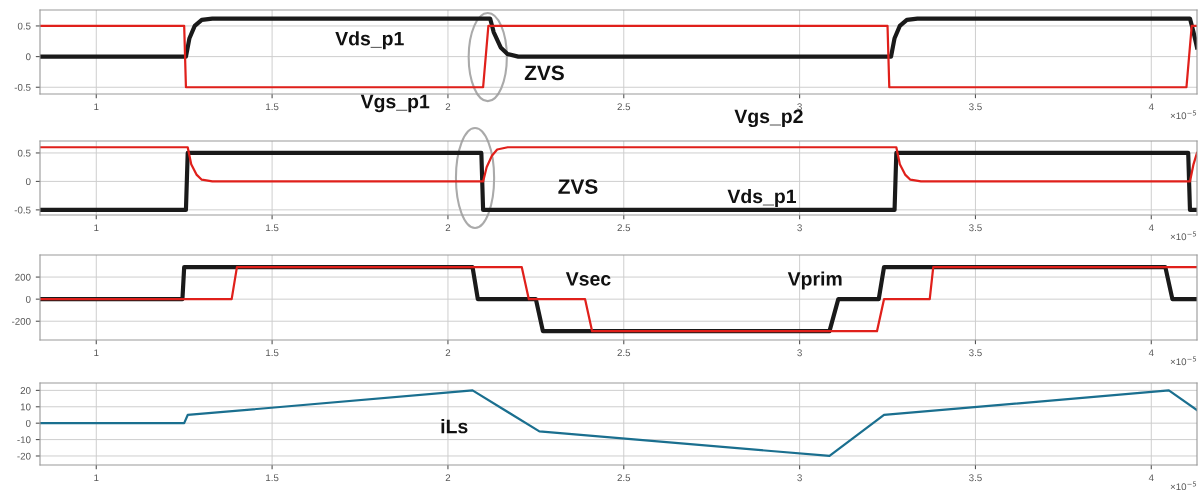 Image resolution: width=1203 pixels, height=490 pixels. I want to click on y-tick-label: 20, so click(25, 390).